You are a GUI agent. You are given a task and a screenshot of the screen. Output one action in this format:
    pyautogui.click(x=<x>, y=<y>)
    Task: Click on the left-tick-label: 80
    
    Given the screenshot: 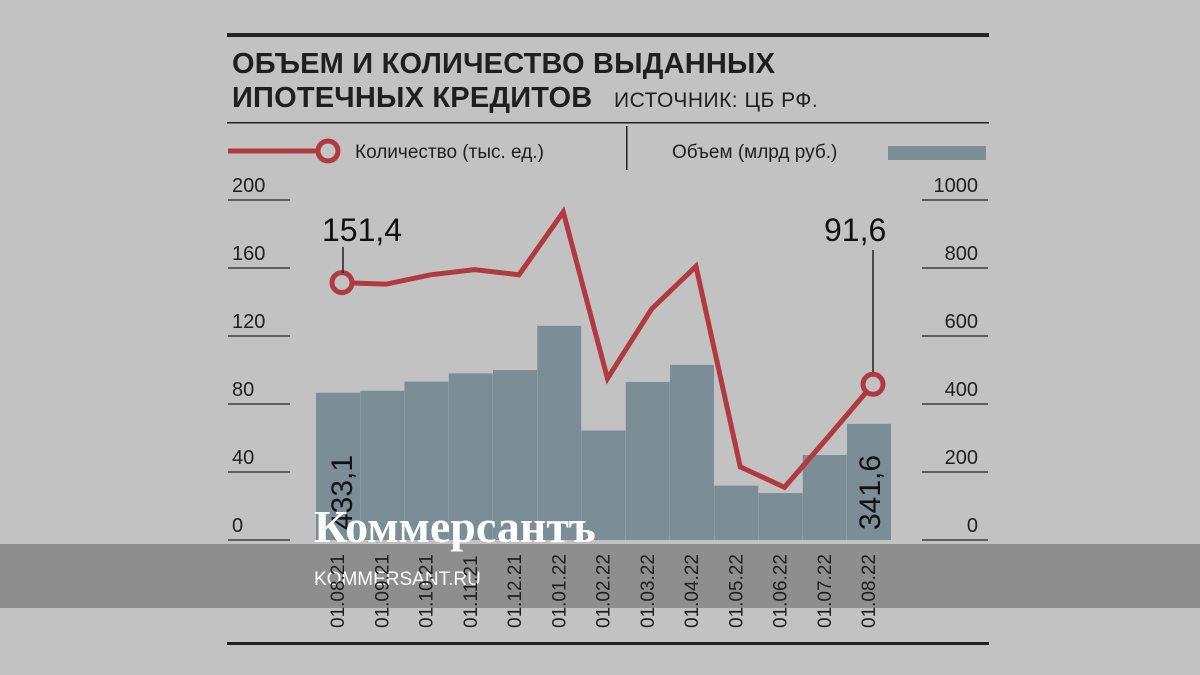 What is the action you would take?
    pyautogui.click(x=243, y=390)
    